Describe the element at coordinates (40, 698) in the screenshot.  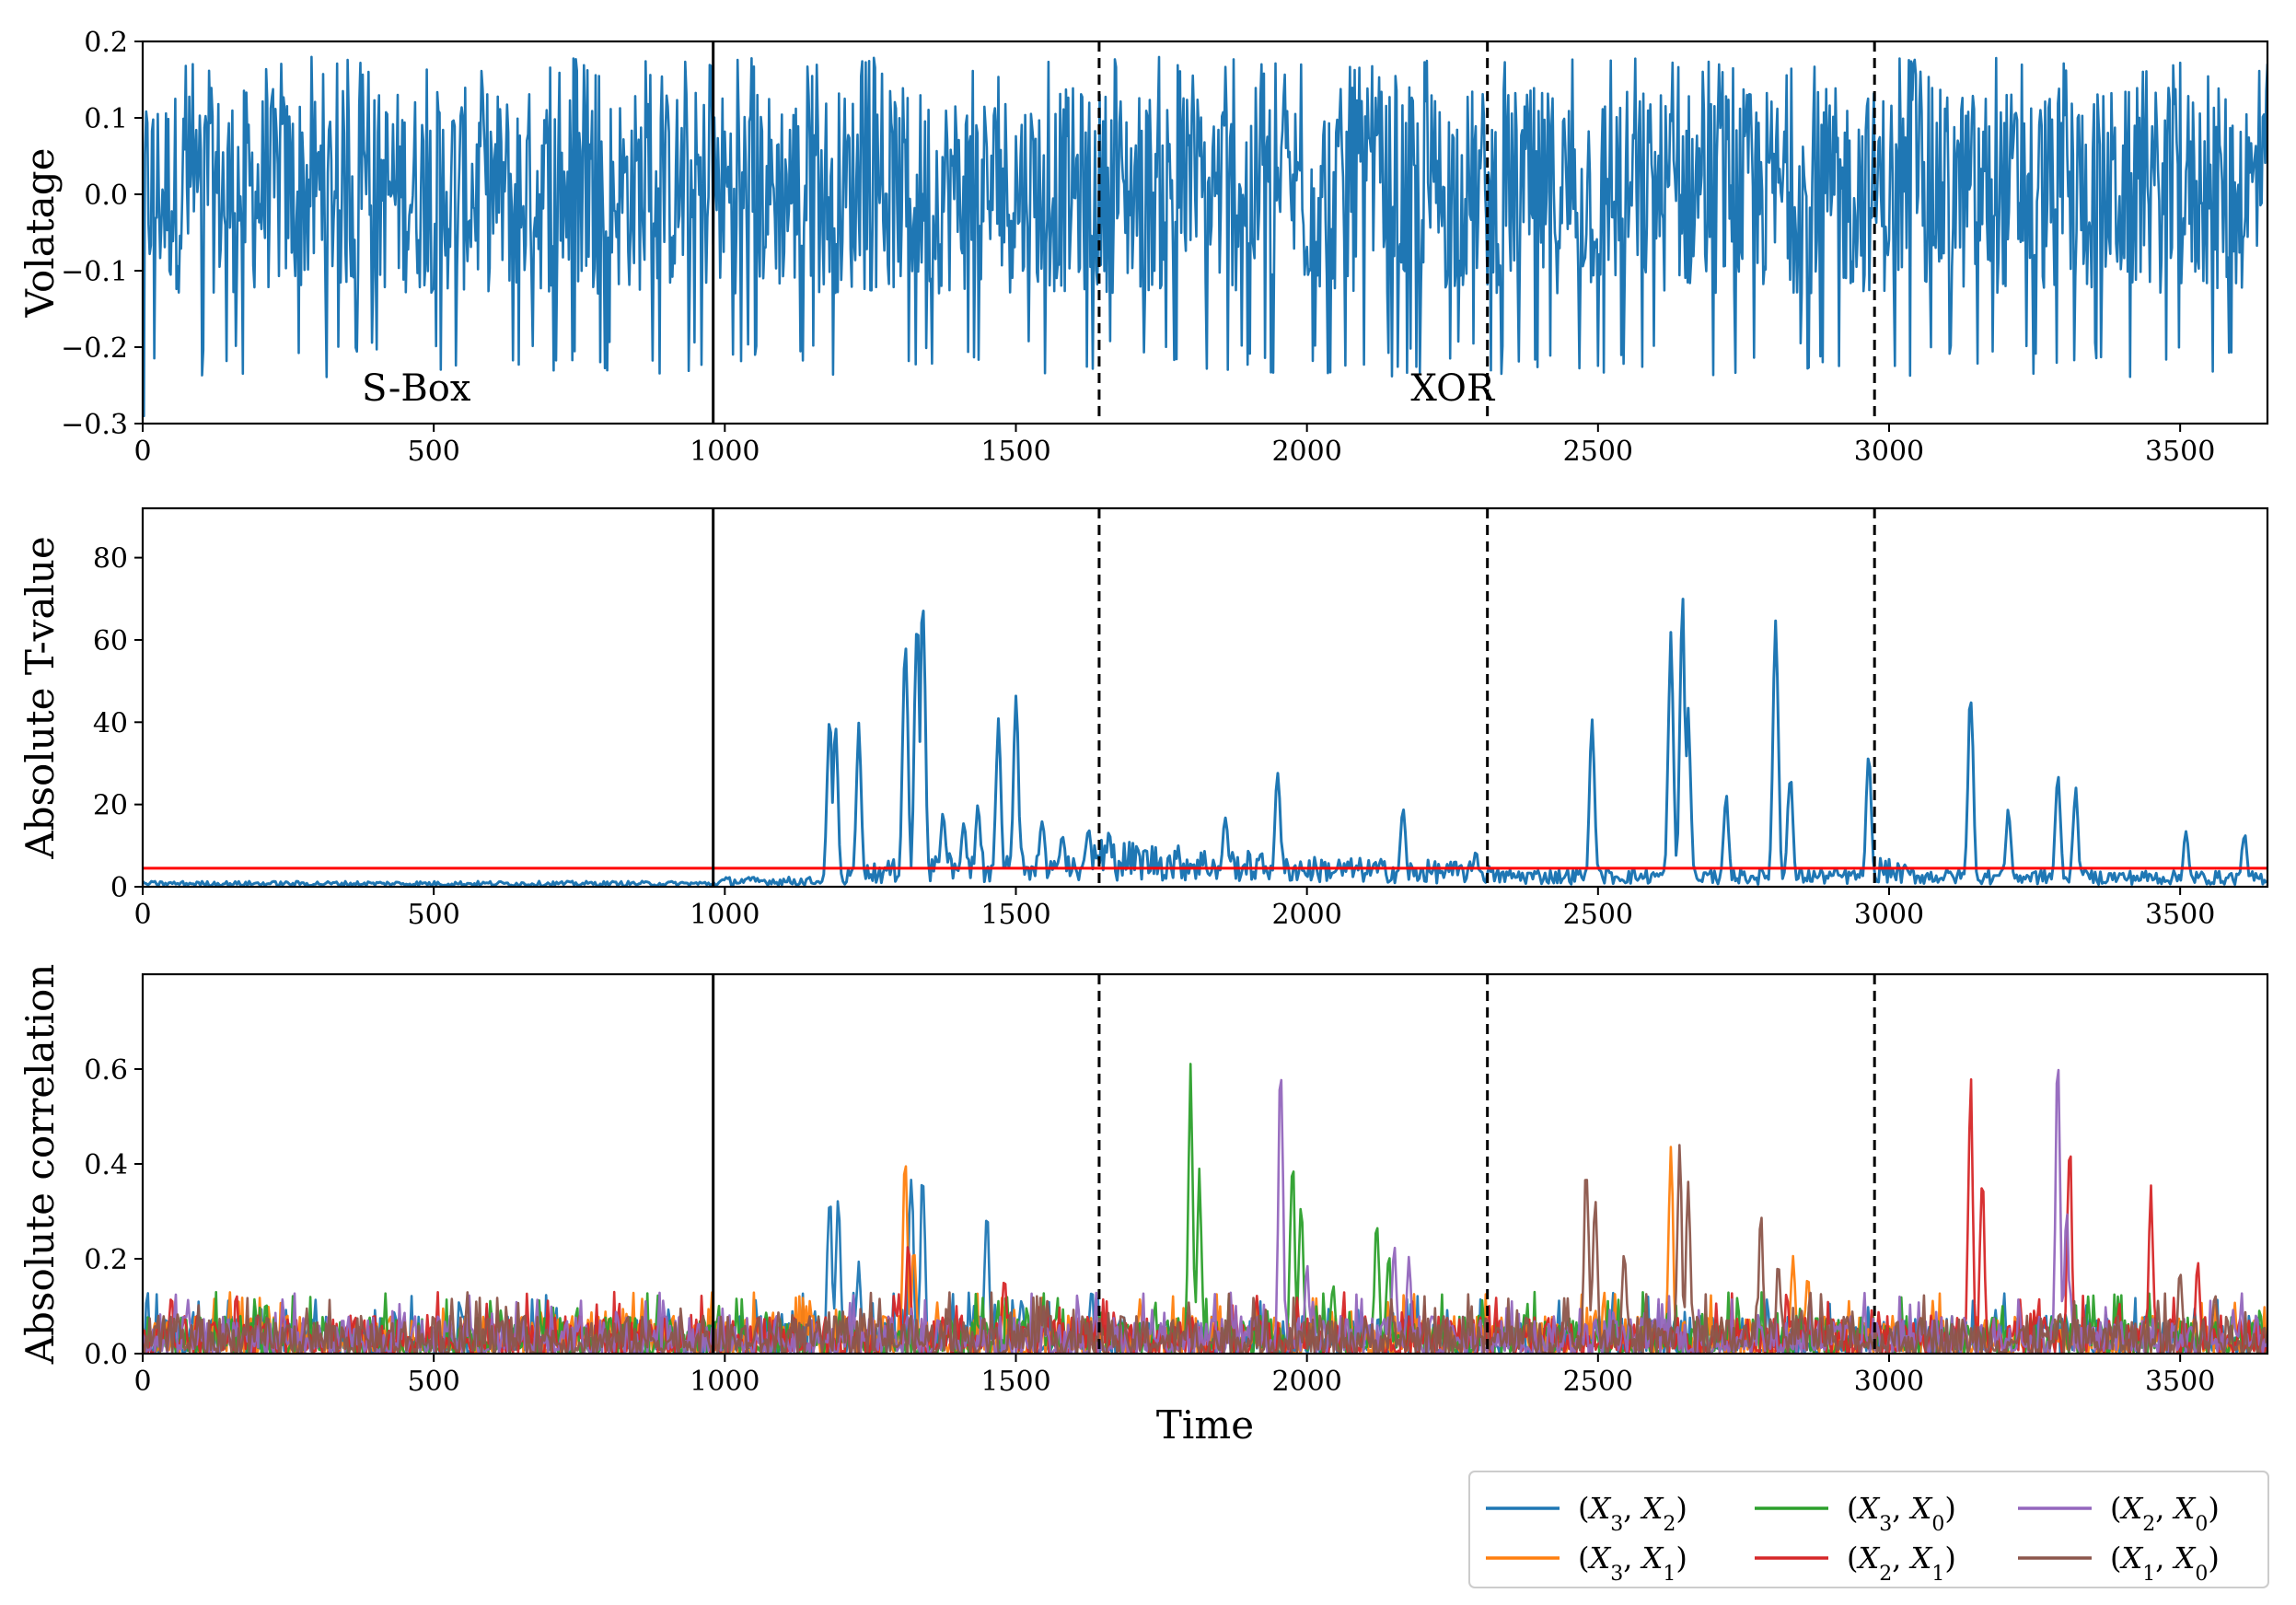
I see `y-axis-label: Absolute T-value` at that location.